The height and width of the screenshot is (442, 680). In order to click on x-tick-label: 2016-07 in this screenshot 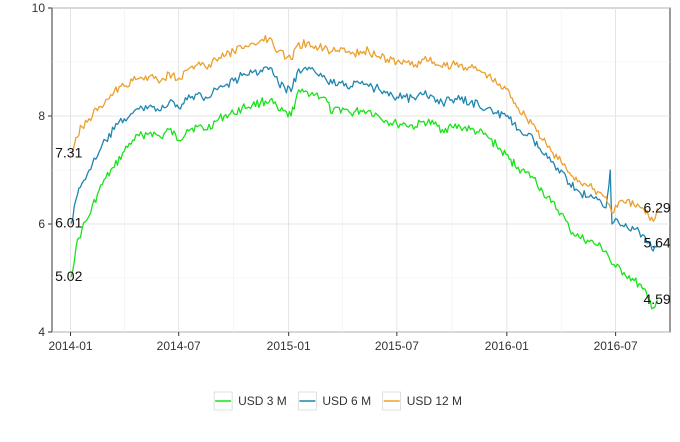, I will do `click(616, 346)`.